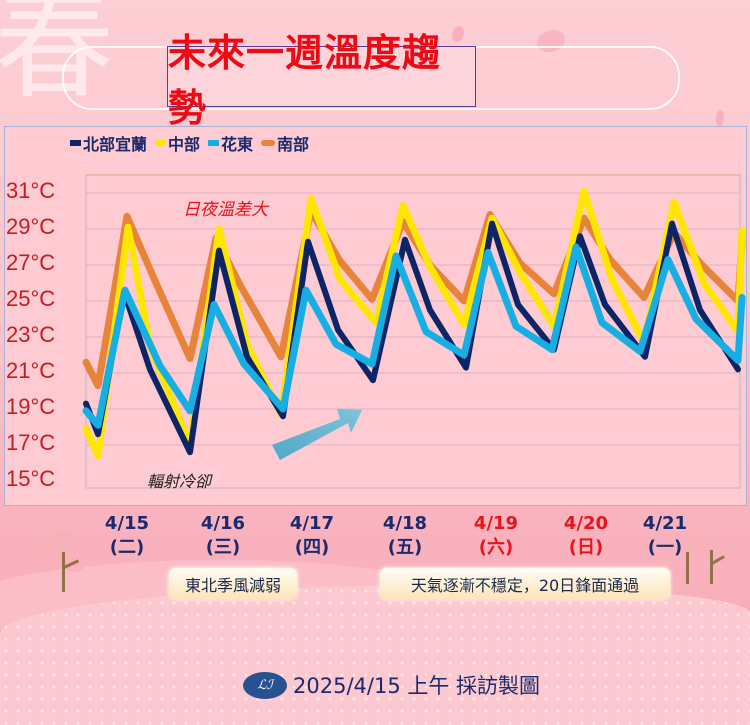 Image resolution: width=750 pixels, height=725 pixels. What do you see at coordinates (496, 547) in the screenshot?
I see `weekday: (六)` at bounding box center [496, 547].